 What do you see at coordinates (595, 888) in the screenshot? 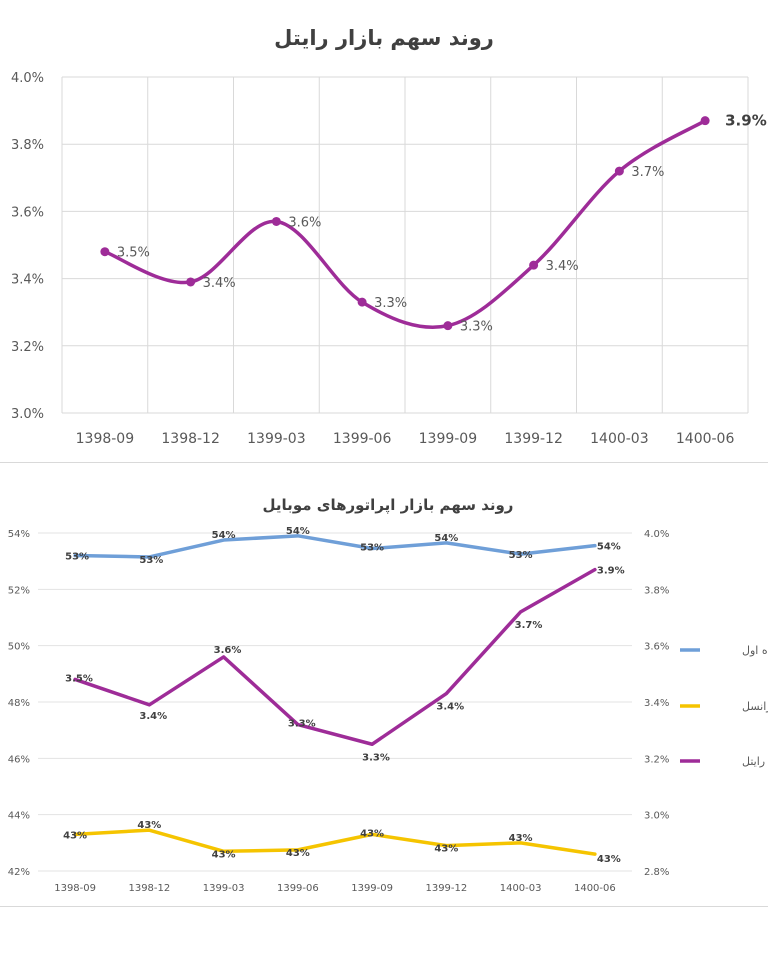
I see `chart2-x-tick-label: 1400-06` at bounding box center [595, 888].